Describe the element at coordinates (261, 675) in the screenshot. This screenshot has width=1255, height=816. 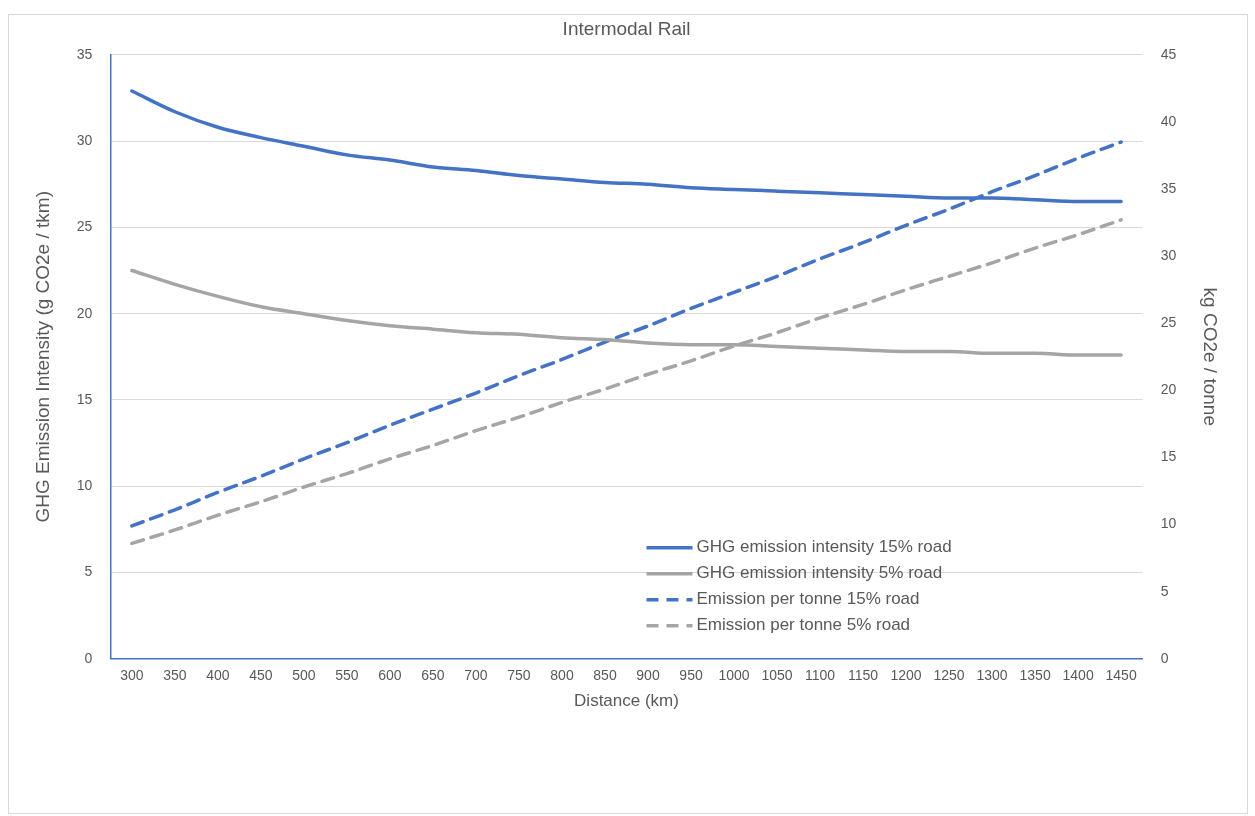
I see `x-tick-label: 450` at that location.